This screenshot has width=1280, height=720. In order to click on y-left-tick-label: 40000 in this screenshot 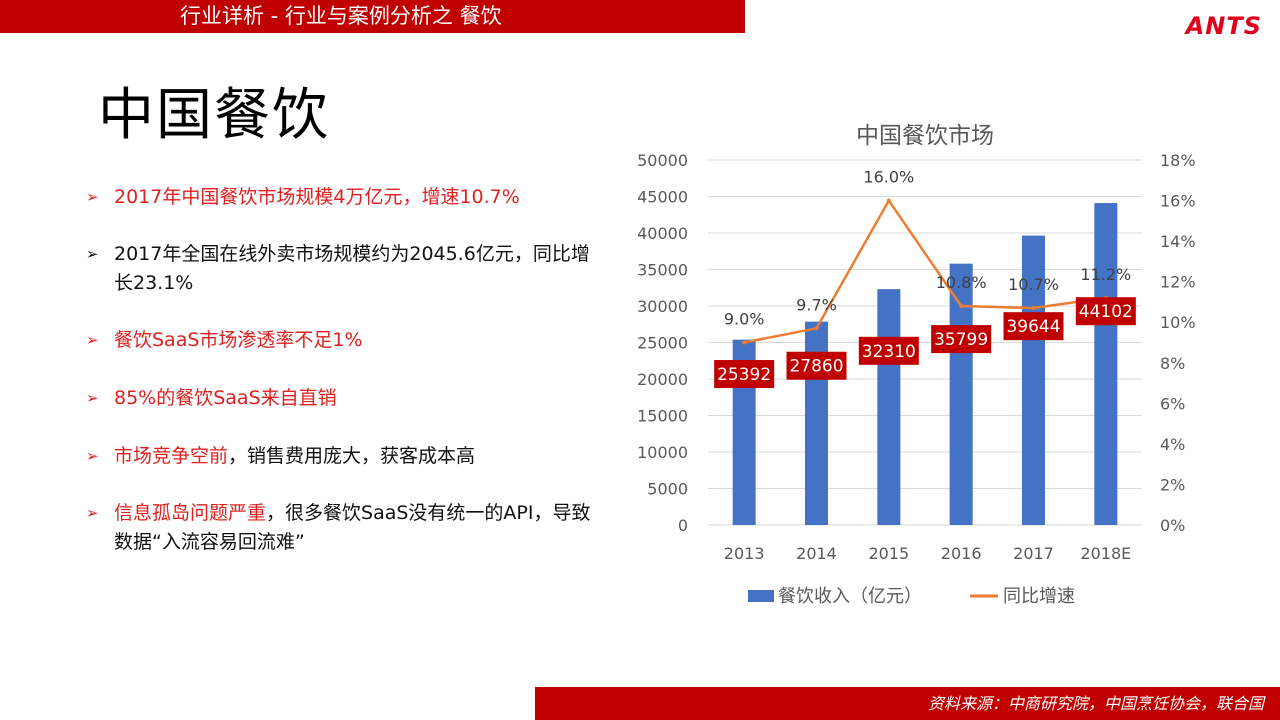, I will do `click(662, 233)`.